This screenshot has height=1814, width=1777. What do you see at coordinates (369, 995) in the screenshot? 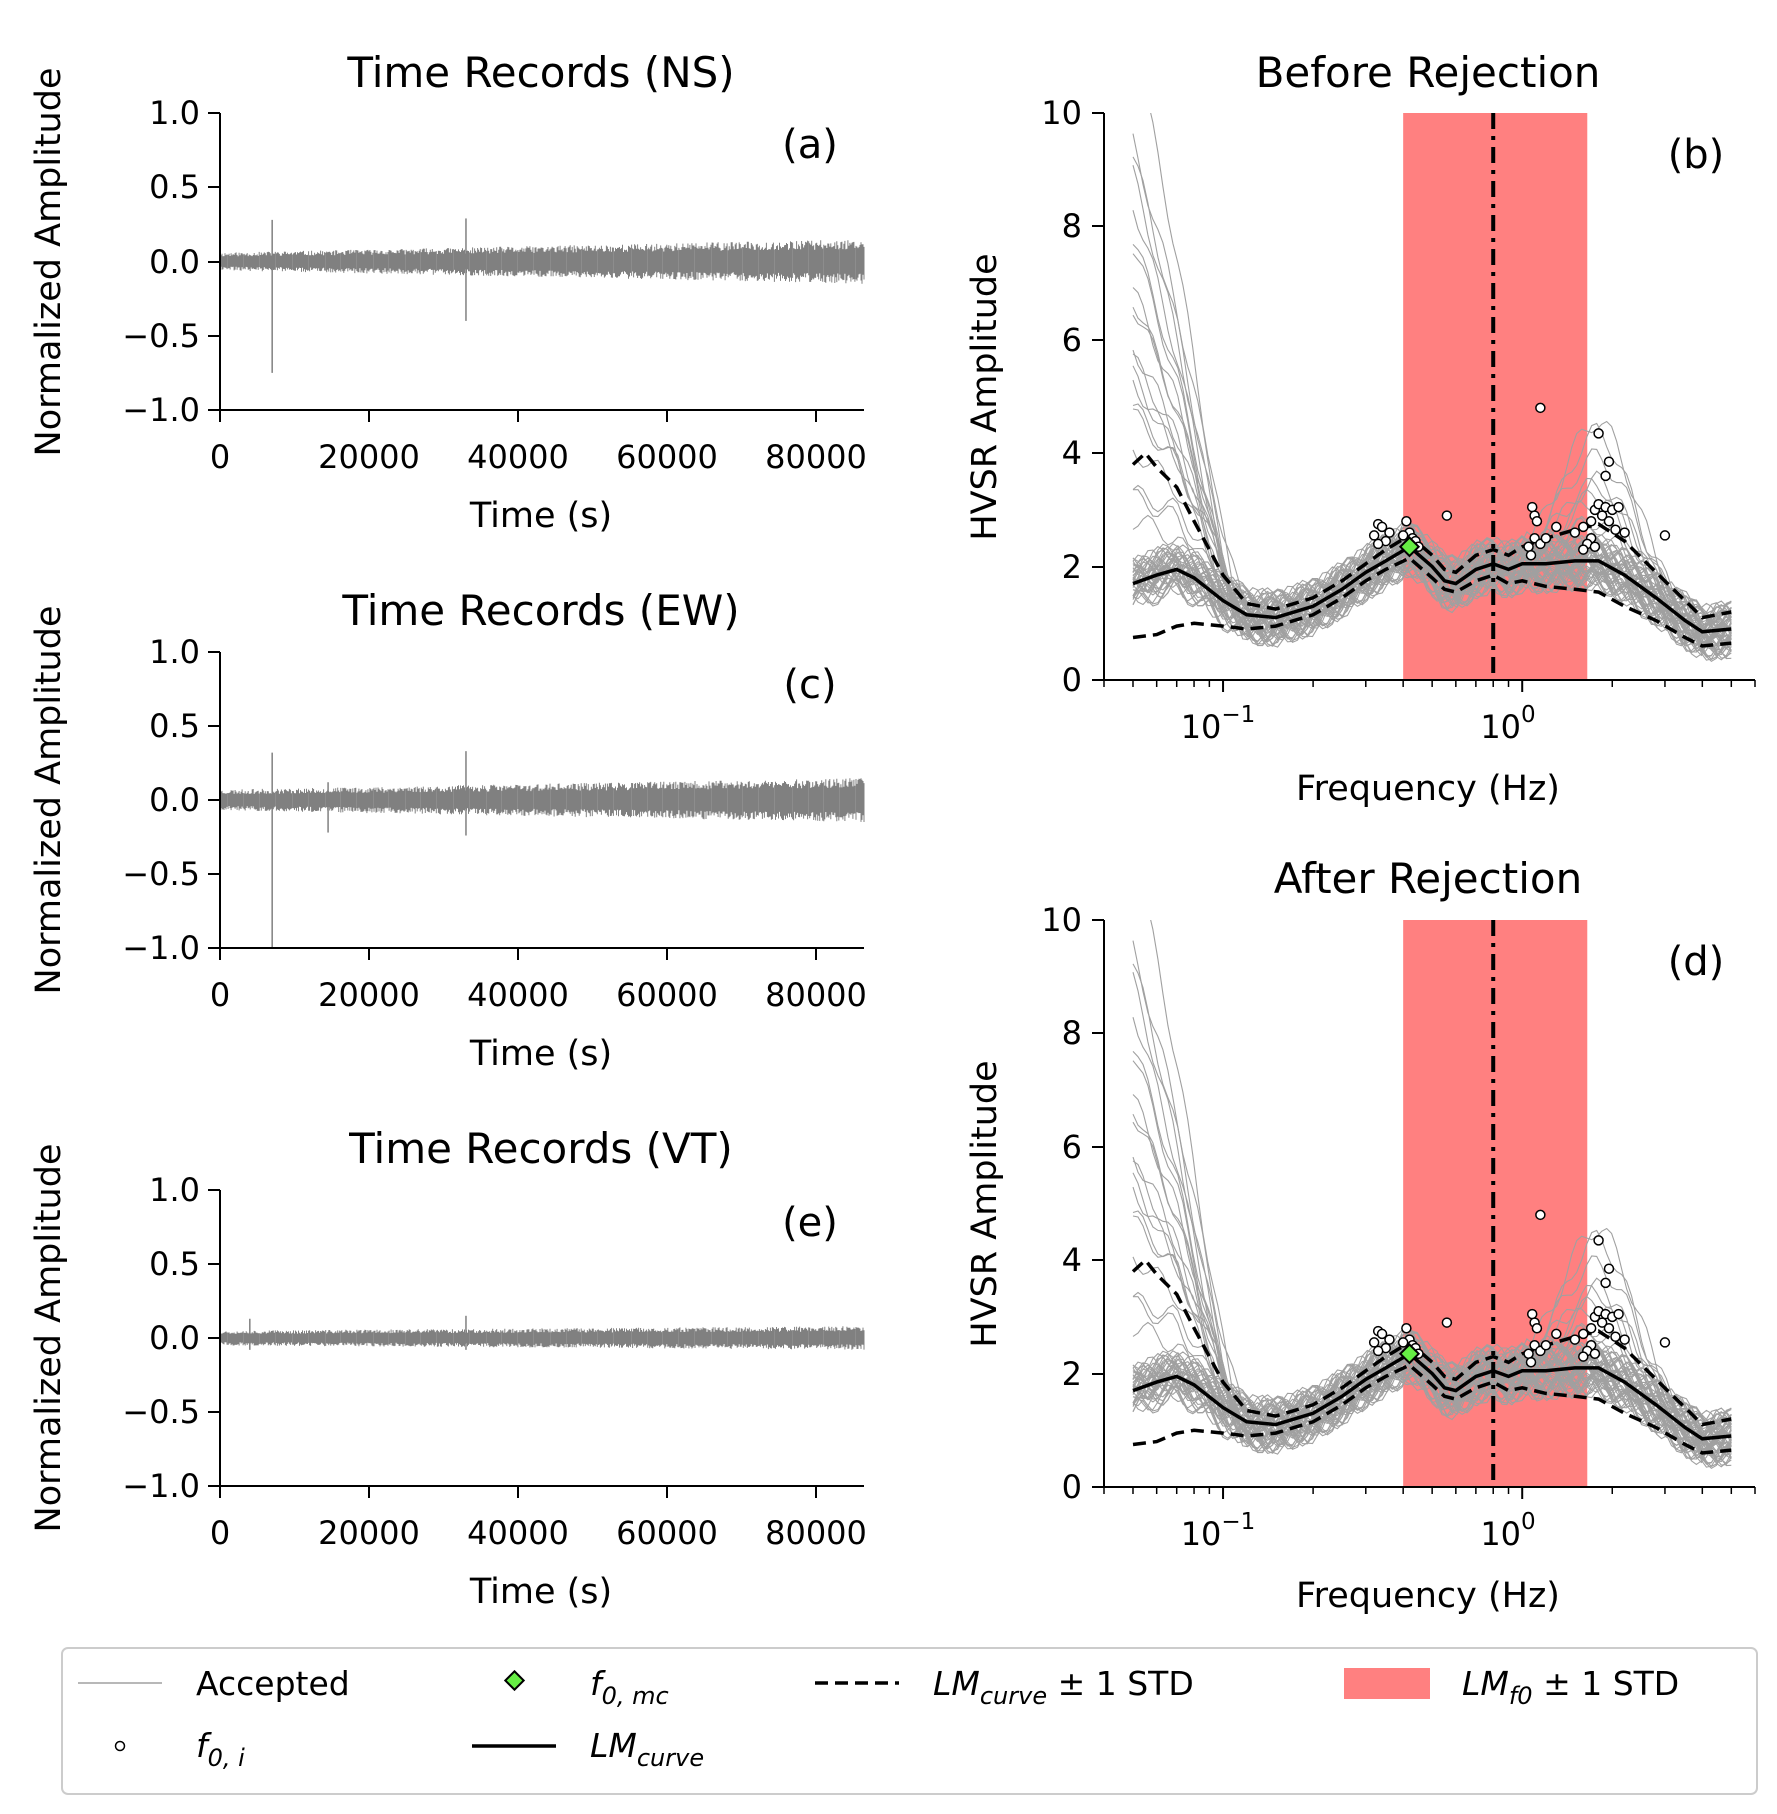
I see `panel-c-xtick: 20000` at bounding box center [369, 995].